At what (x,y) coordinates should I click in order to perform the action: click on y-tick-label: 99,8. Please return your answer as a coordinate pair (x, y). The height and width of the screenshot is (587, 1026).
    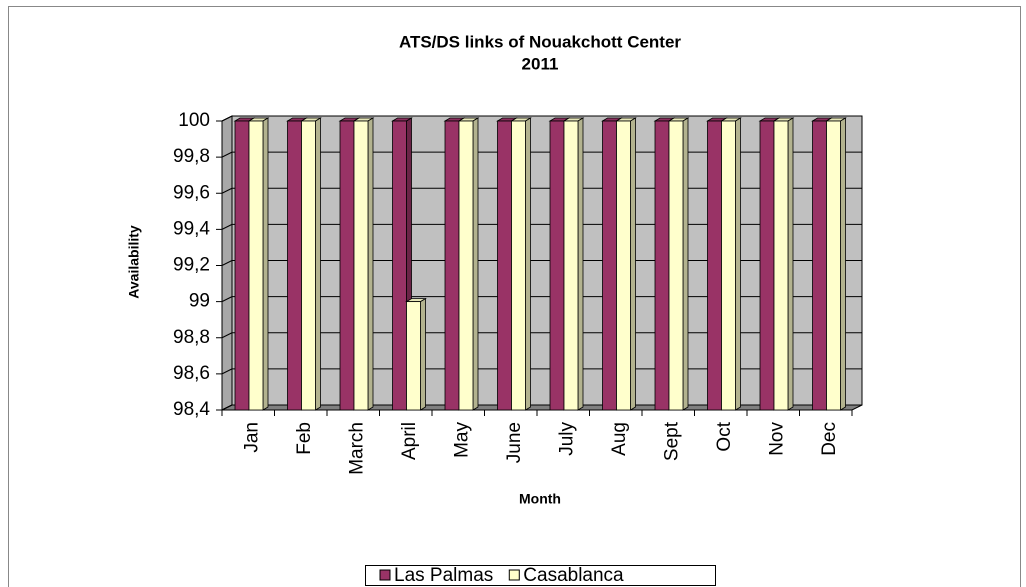
    Looking at the image, I should click on (191, 156).